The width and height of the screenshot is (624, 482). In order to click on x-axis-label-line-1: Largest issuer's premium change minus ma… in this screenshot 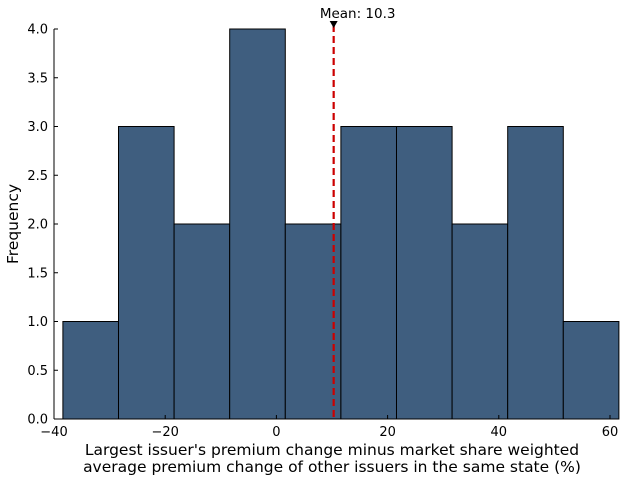, I will do `click(332, 450)`.